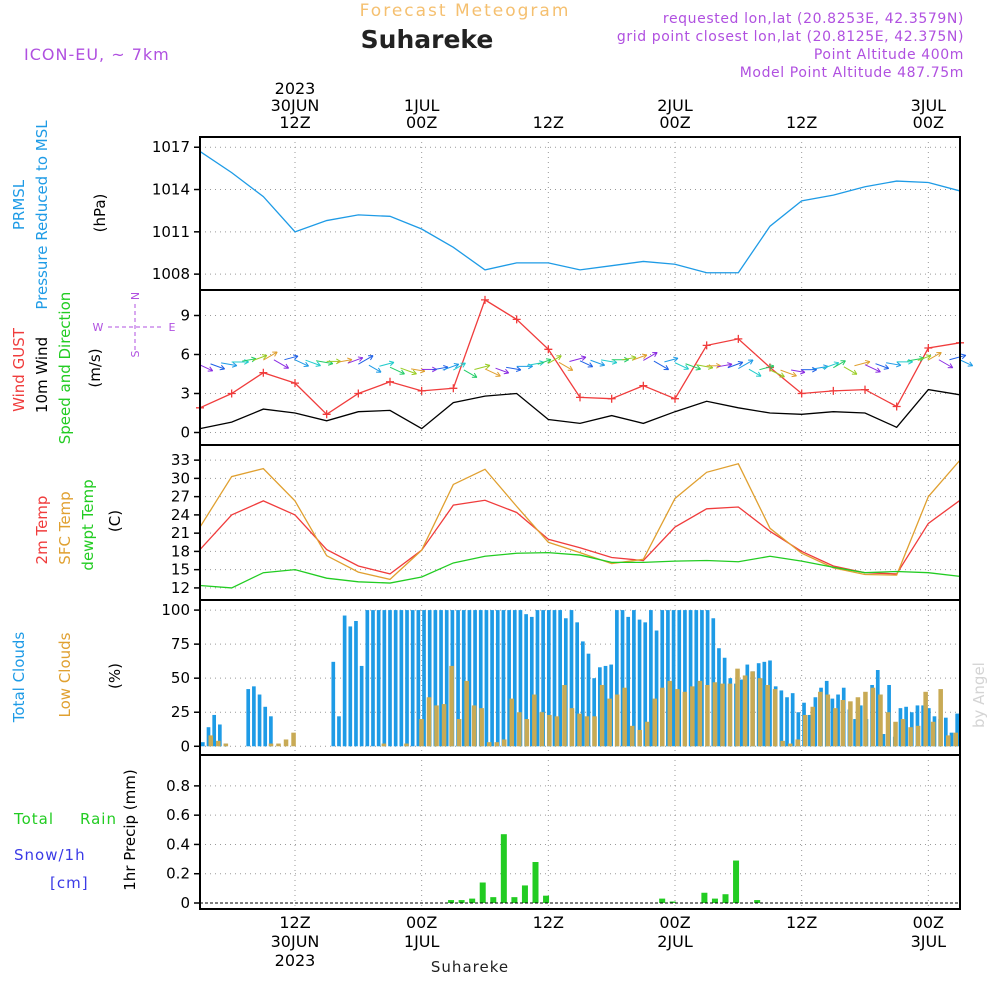 This screenshot has width=1000, height=1004. I want to click on p2-unit: (m/s), so click(95, 367).